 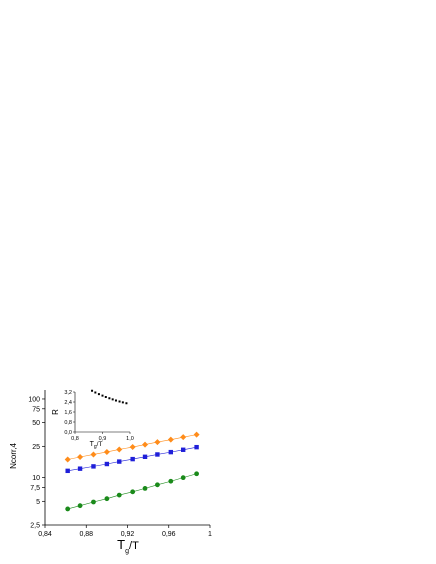 I want to click on inset-chart: 0,8 0,9 1,00,00,81,62,43,2 R Tg/T, so click(x=92, y=419).